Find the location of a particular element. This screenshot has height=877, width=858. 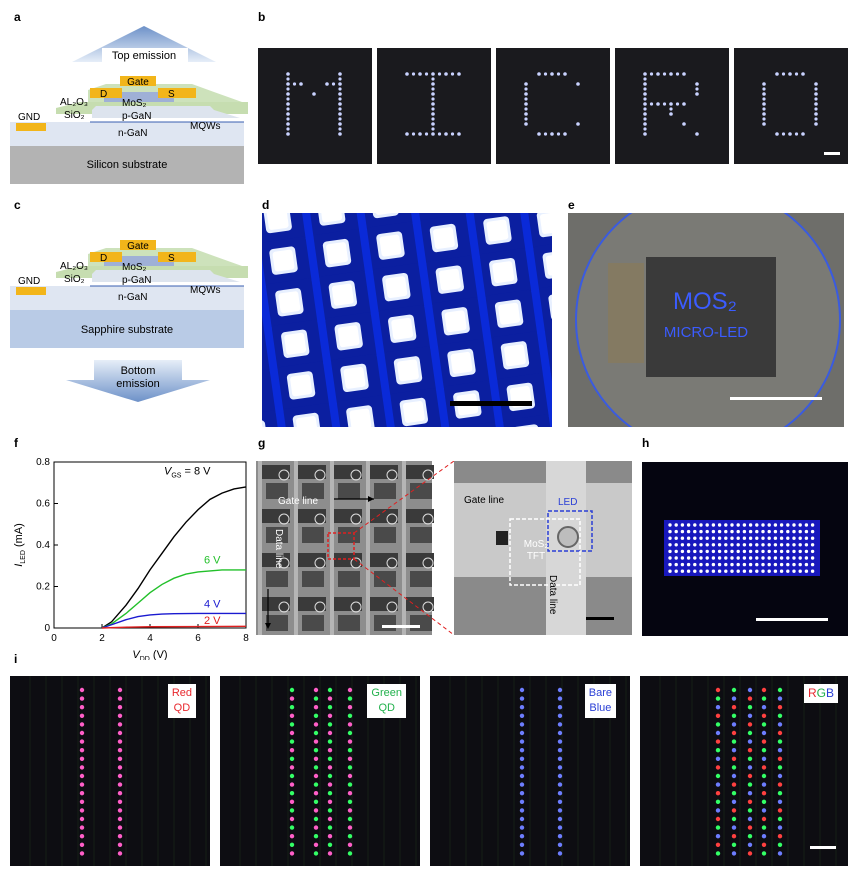

green-qd-label: Green QD is located at coordinates (386, 701).